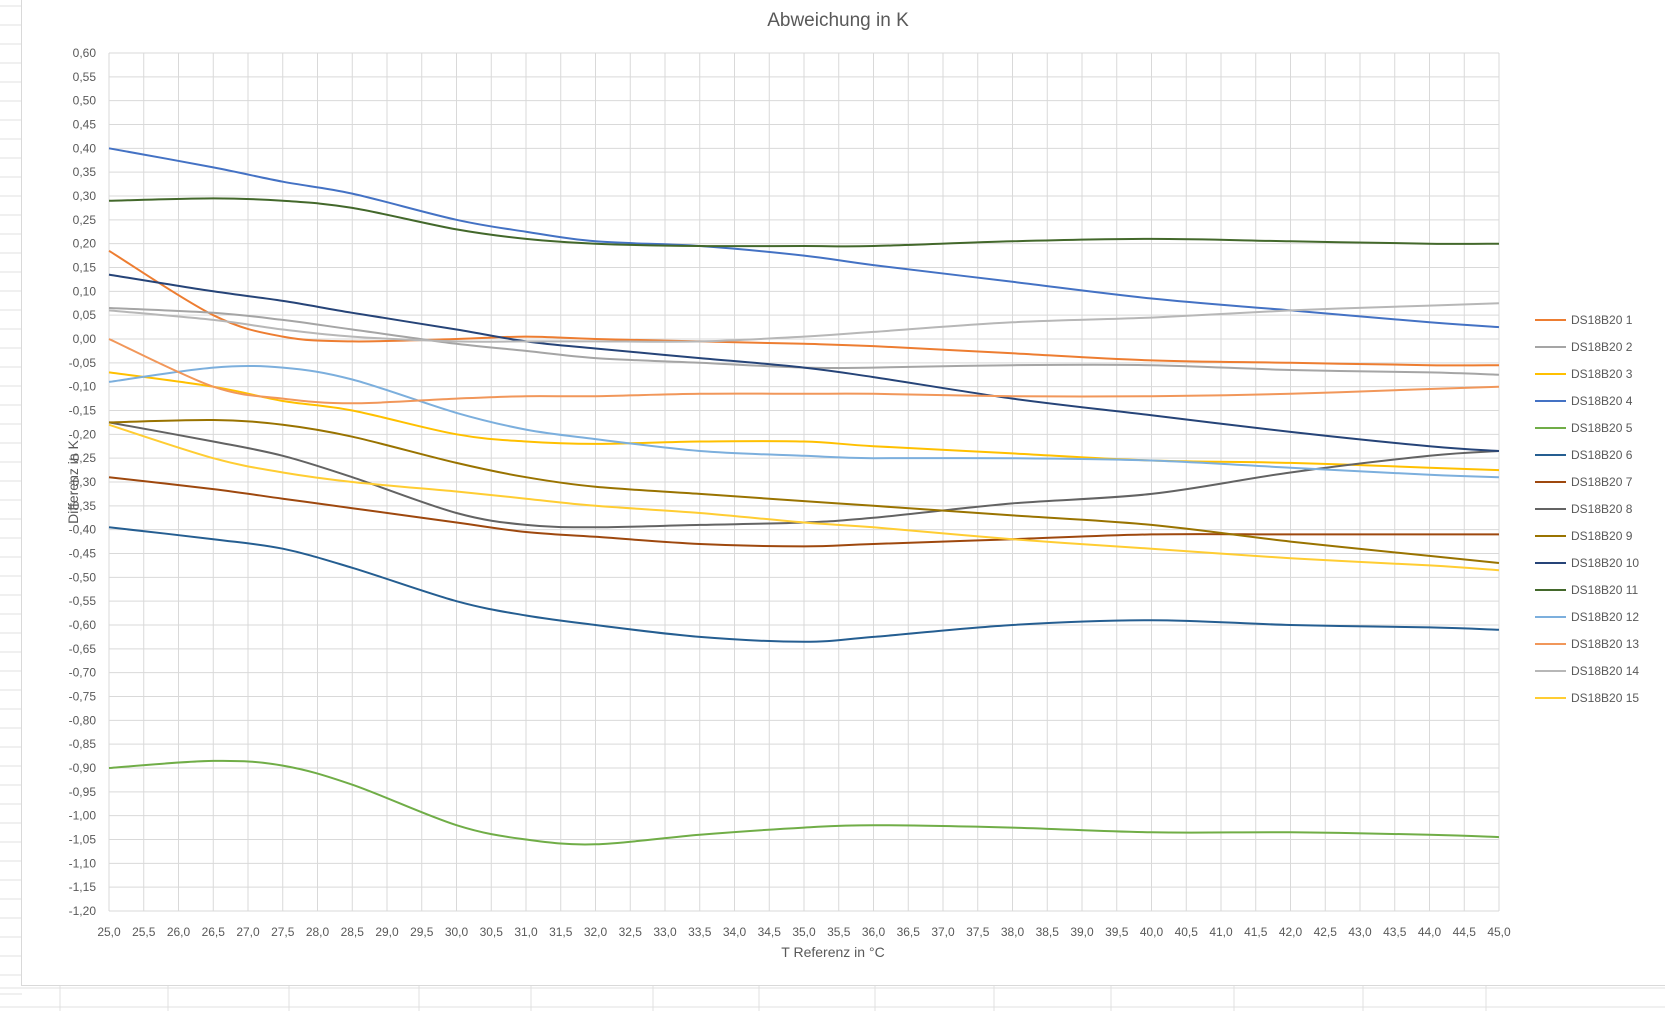 This screenshot has height=1011, width=1665. I want to click on y-tick-label: -1,20, so click(83, 911).